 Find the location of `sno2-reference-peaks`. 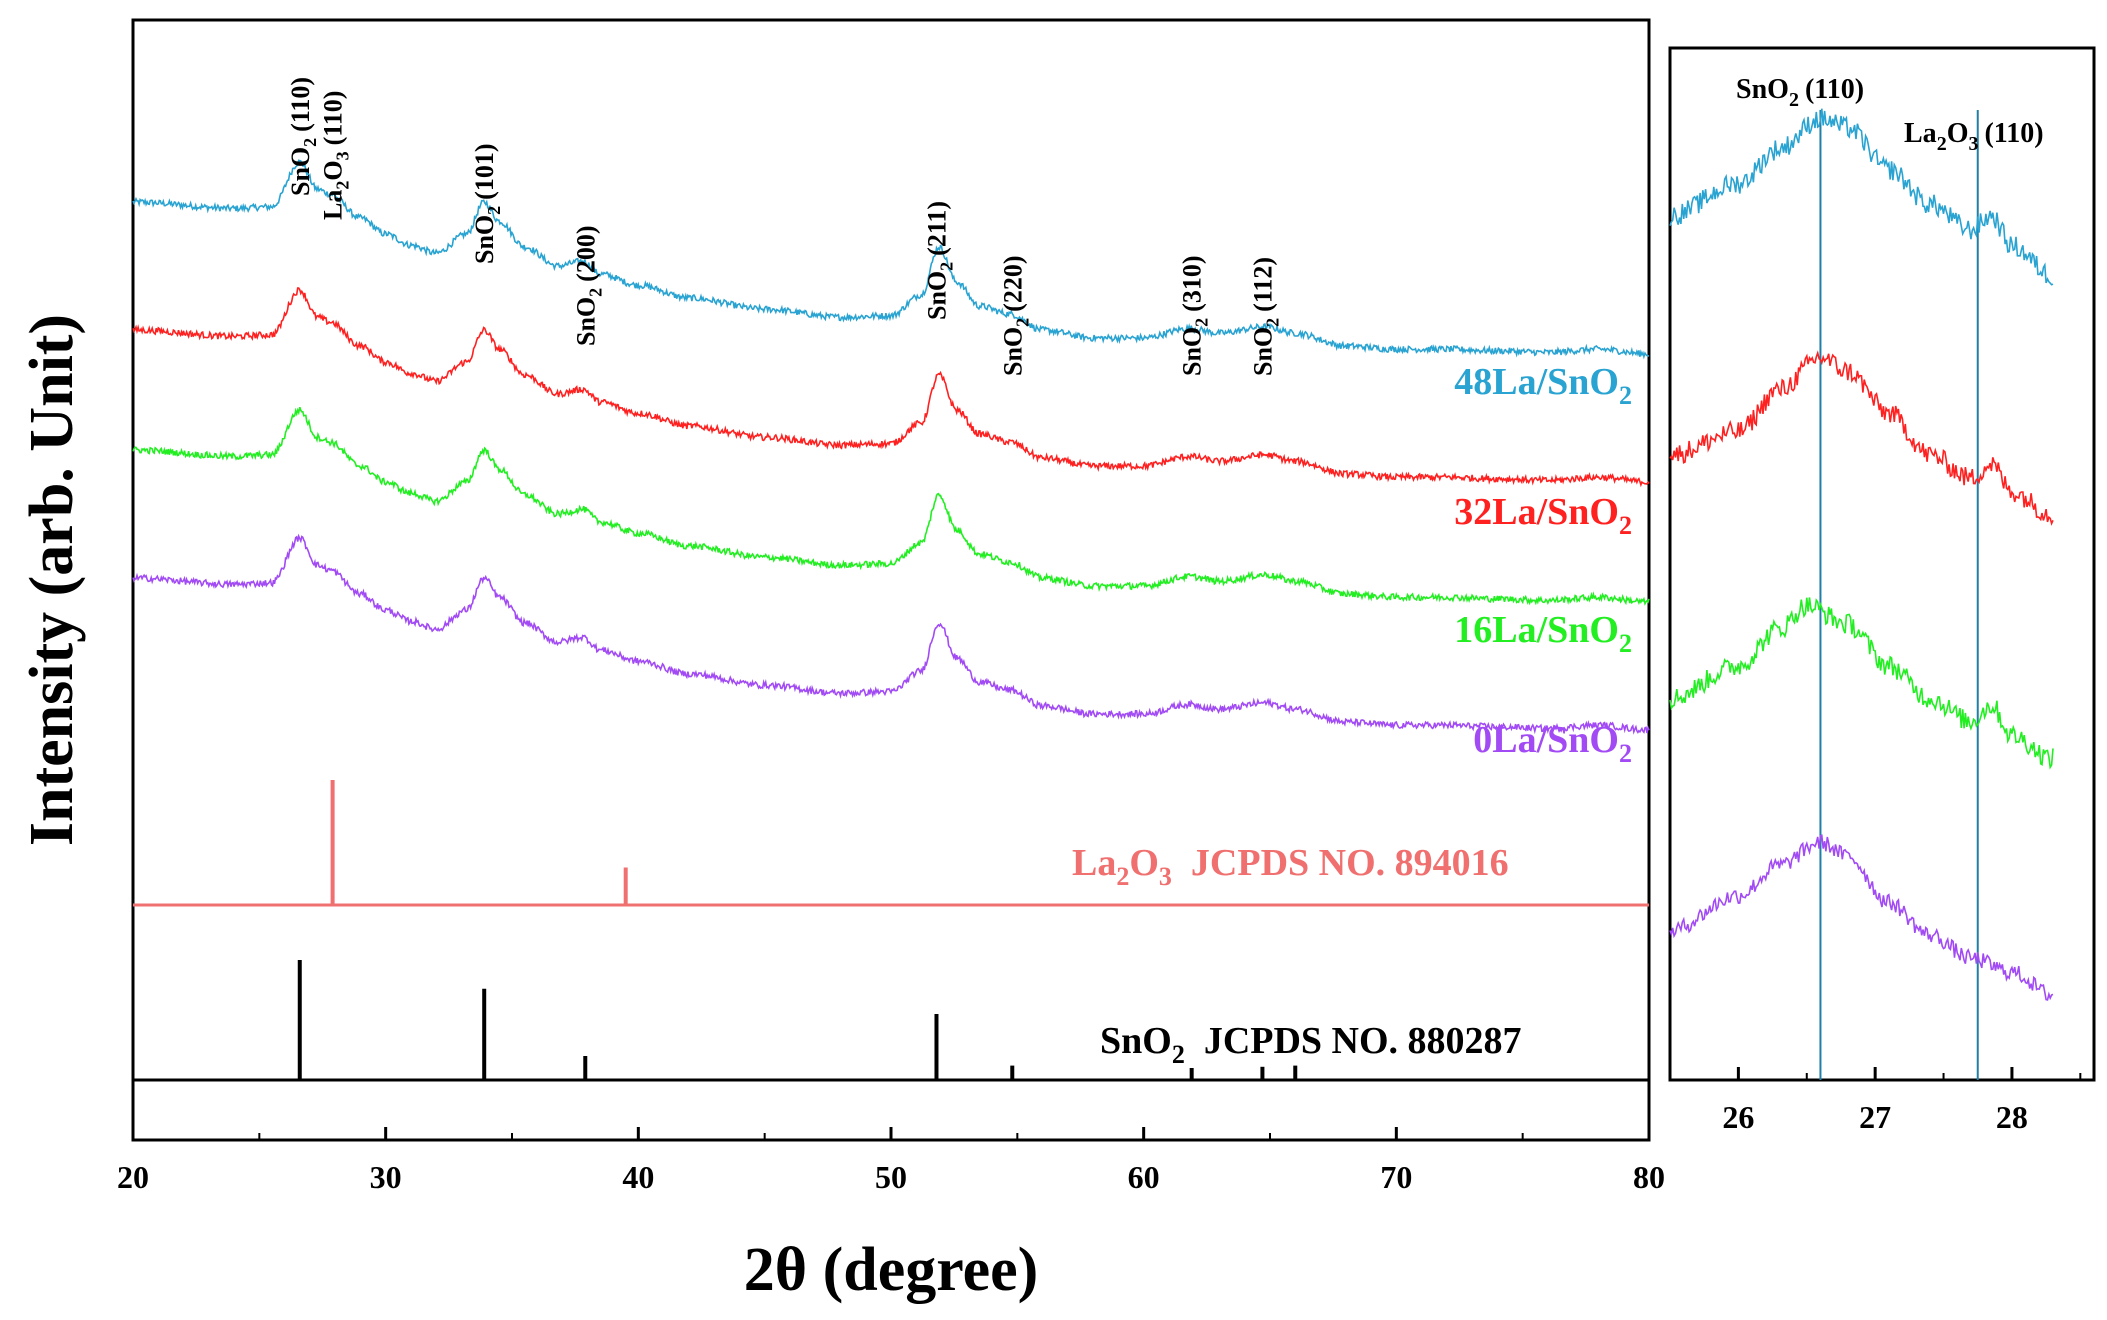

sno2-reference-peaks is located at coordinates (797, 1020).